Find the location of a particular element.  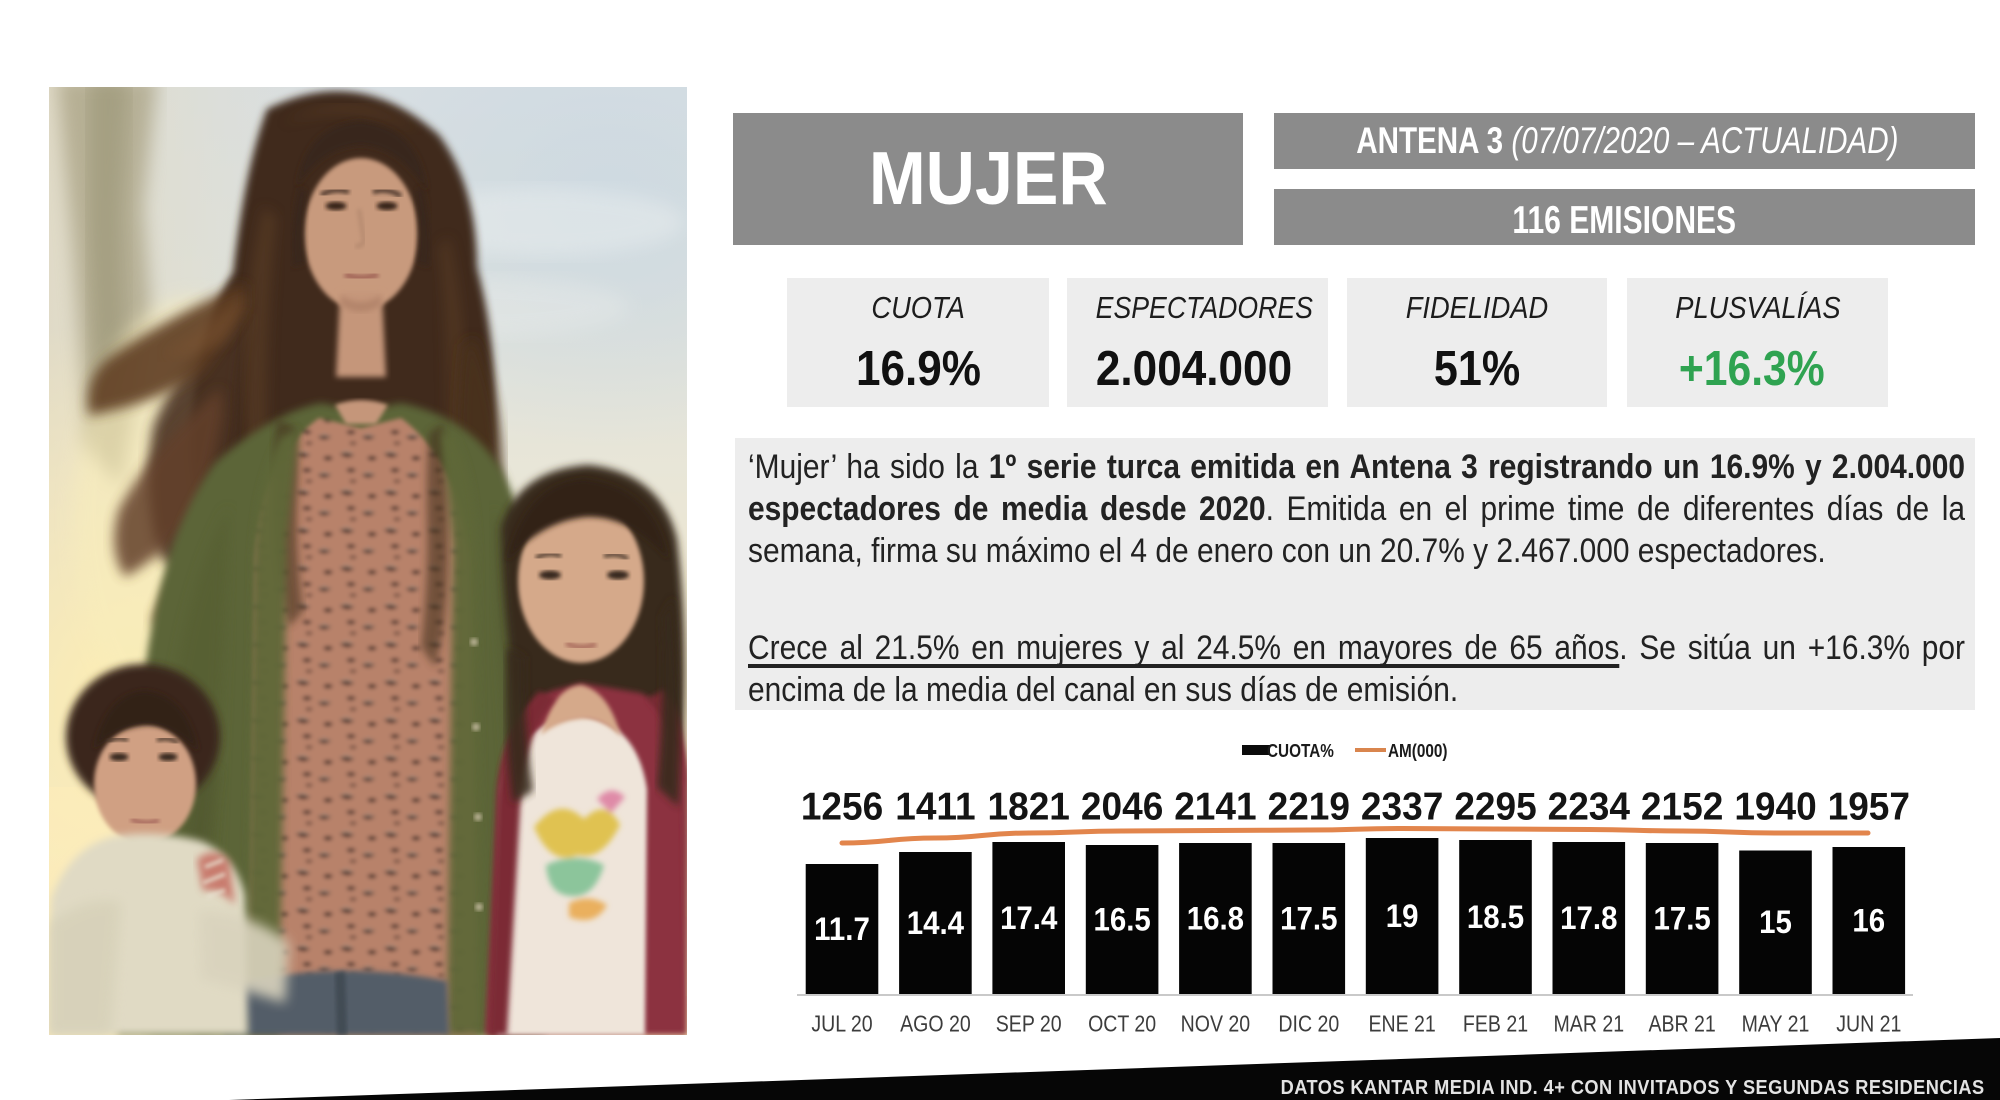

svg-text: SEP 20 is located at coordinates (1029, 1024).